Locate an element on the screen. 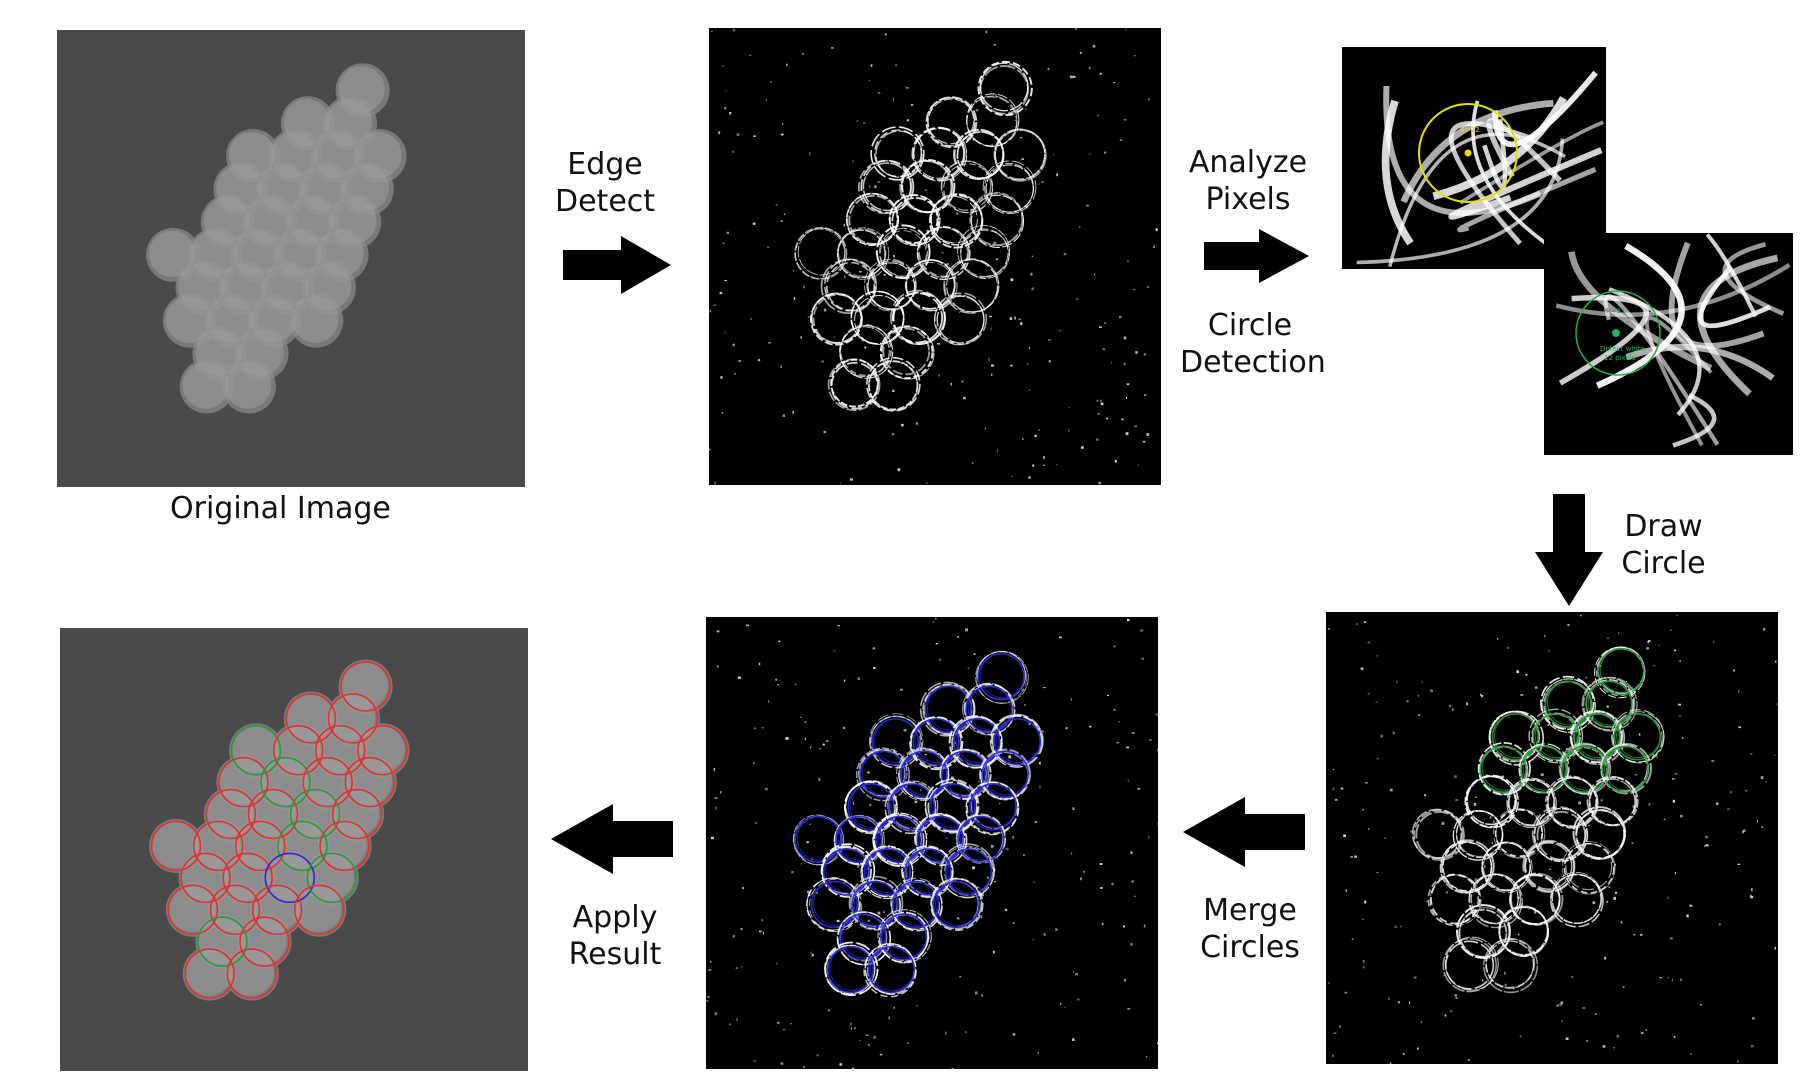  merge-circles-label-line1: Merge is located at coordinates (1250, 910).